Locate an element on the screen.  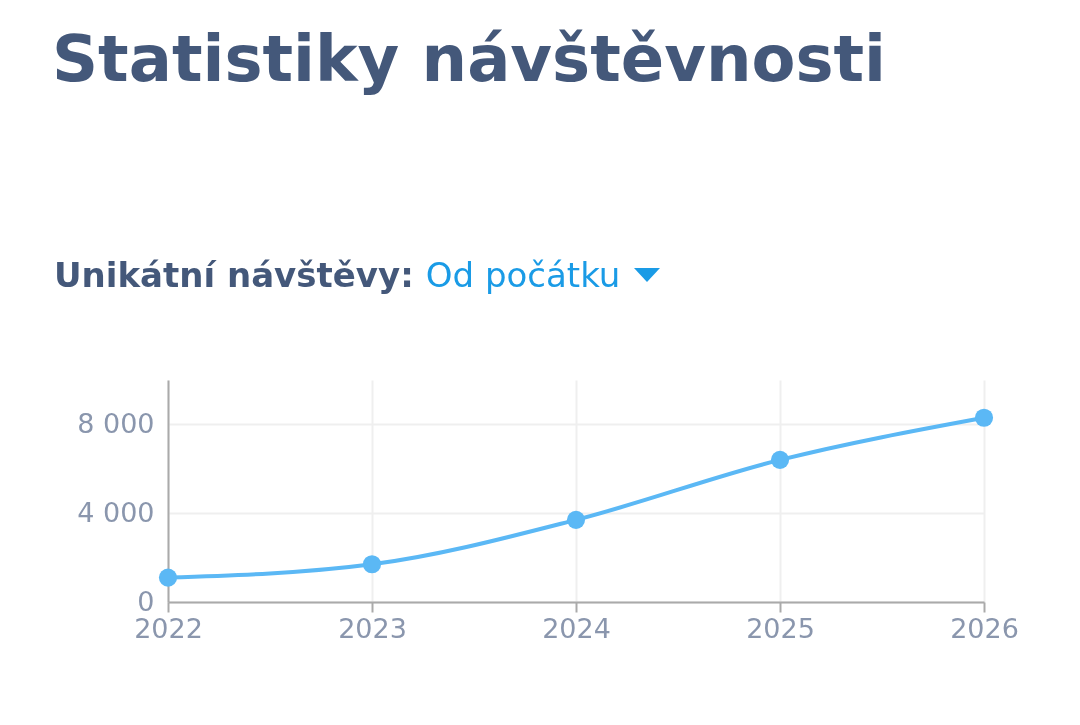
chart-subtitle: Unikátní návštěvy: is located at coordinates (234, 275).